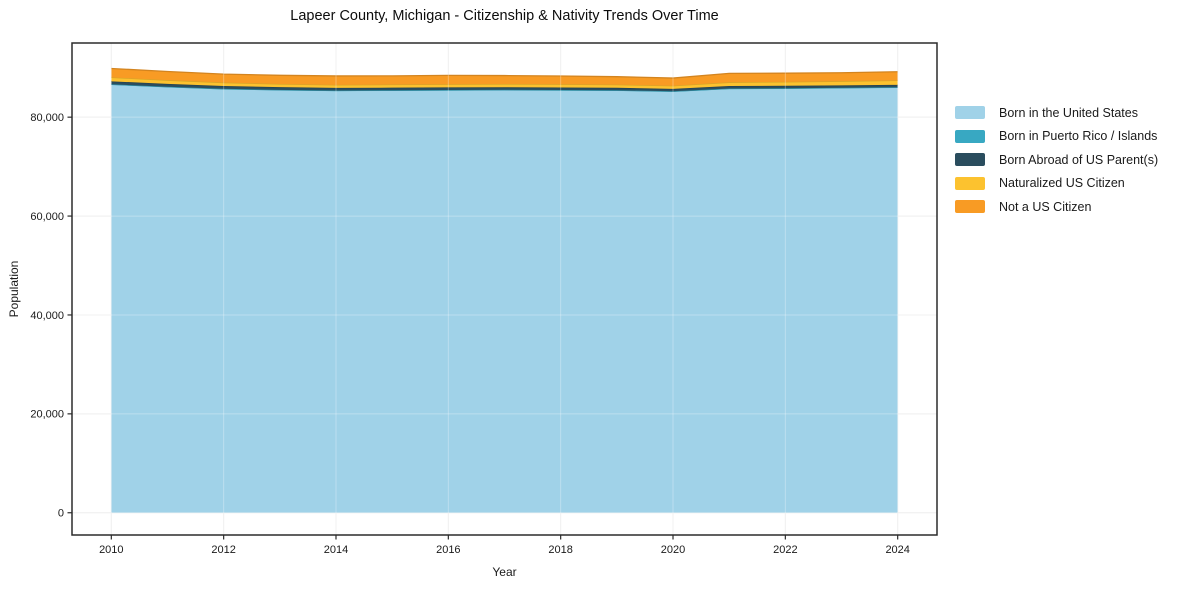 This screenshot has width=1189, height=590. I want to click on legend-item-label: Not a US Citizen, so click(1045, 206).